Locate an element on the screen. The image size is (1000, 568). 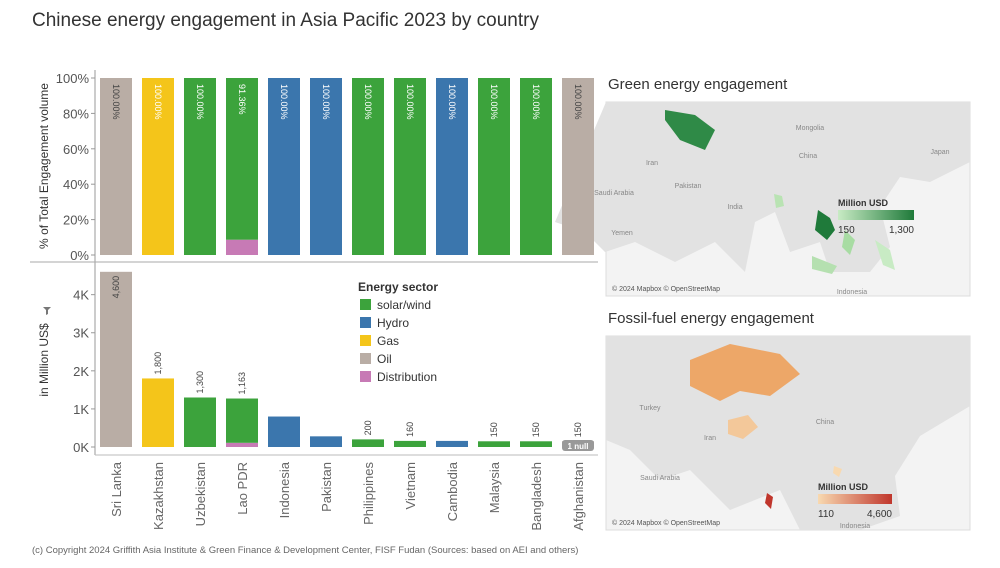
legend-label: Gas is located at coordinates (388, 341).